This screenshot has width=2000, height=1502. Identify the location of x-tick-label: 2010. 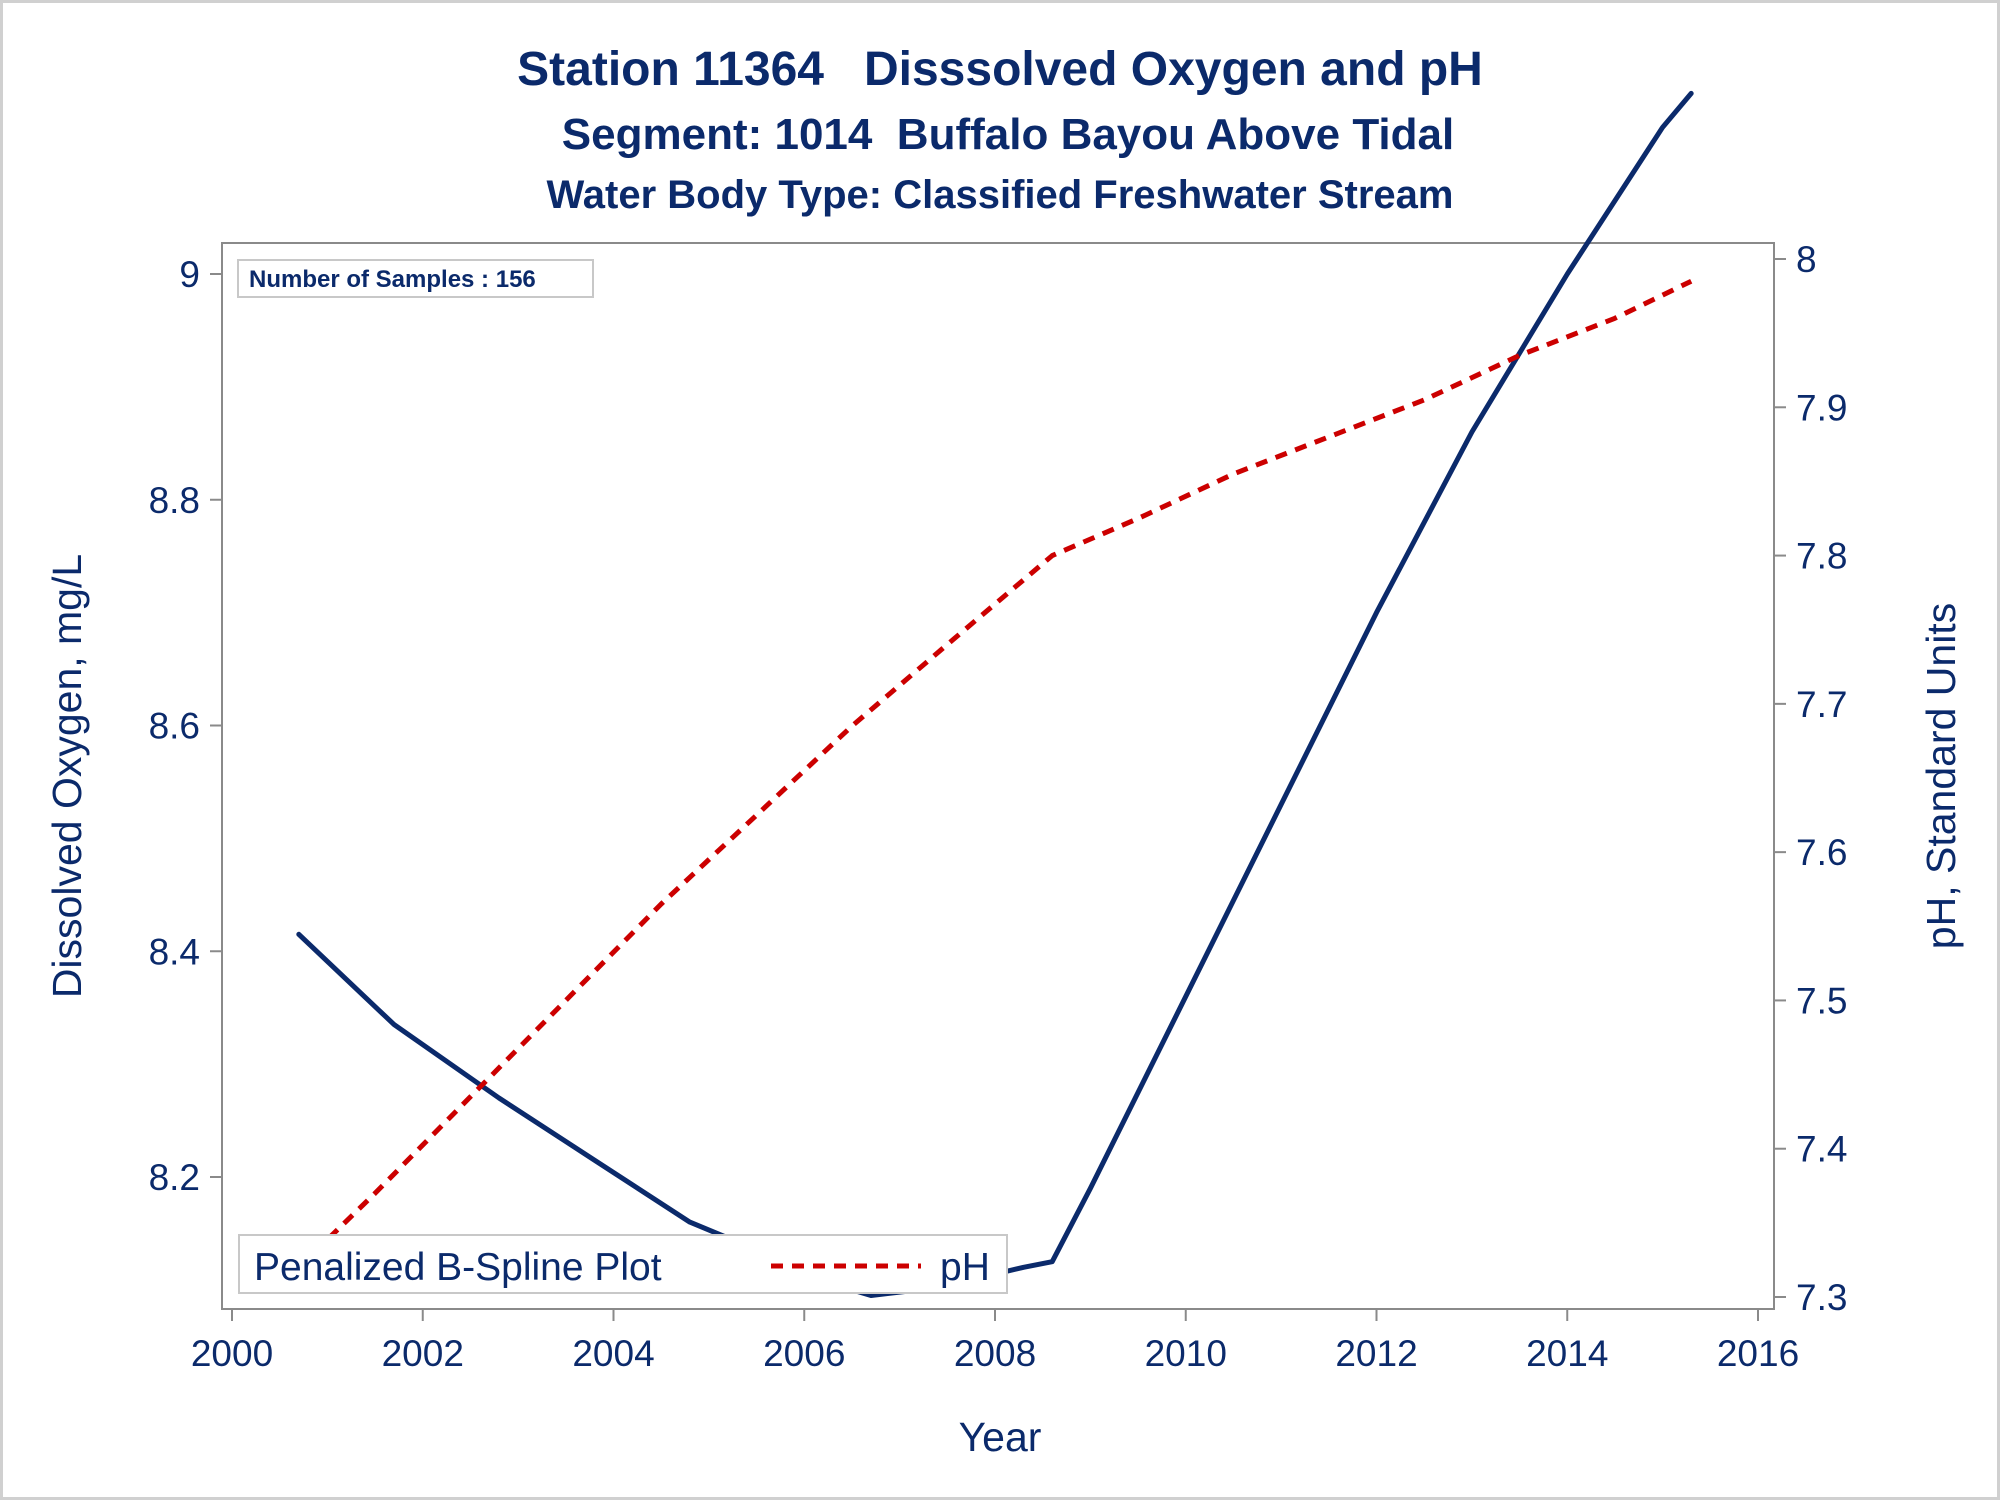
(1186, 1353).